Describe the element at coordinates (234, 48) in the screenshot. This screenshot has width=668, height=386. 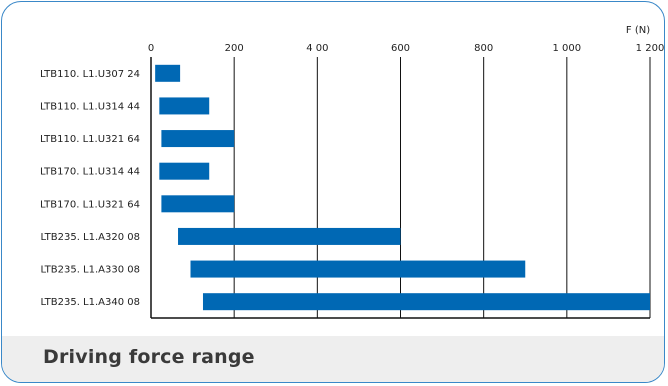
I see `x-tick-label-1: 200` at that location.